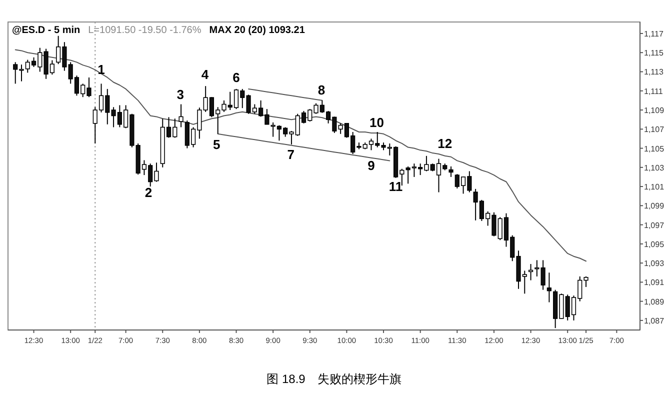  What do you see at coordinates (654, 129) in the screenshot?
I see `y-tick-label: 1,107` at bounding box center [654, 129].